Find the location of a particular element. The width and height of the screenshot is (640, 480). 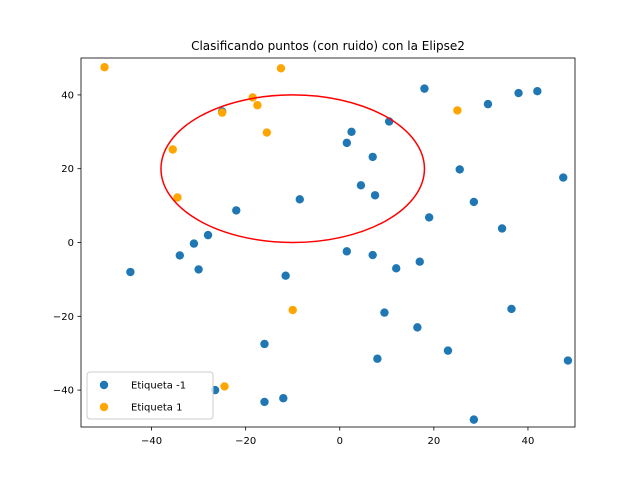

x-tick-label: −40 is located at coordinates (151, 441).